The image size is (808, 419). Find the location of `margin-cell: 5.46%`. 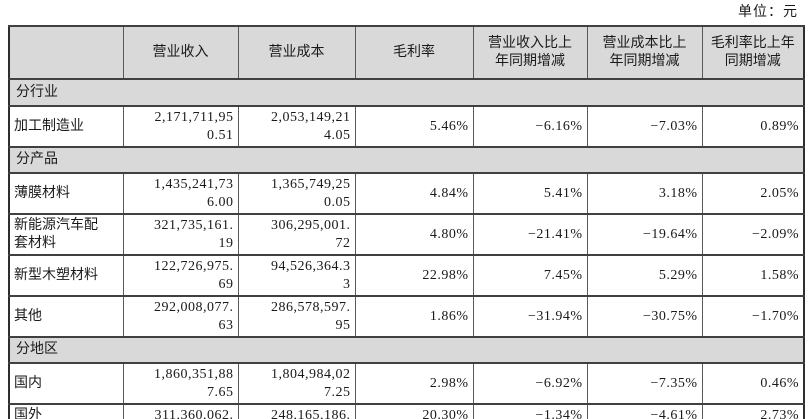

margin-cell: 5.46% is located at coordinates (414, 126).